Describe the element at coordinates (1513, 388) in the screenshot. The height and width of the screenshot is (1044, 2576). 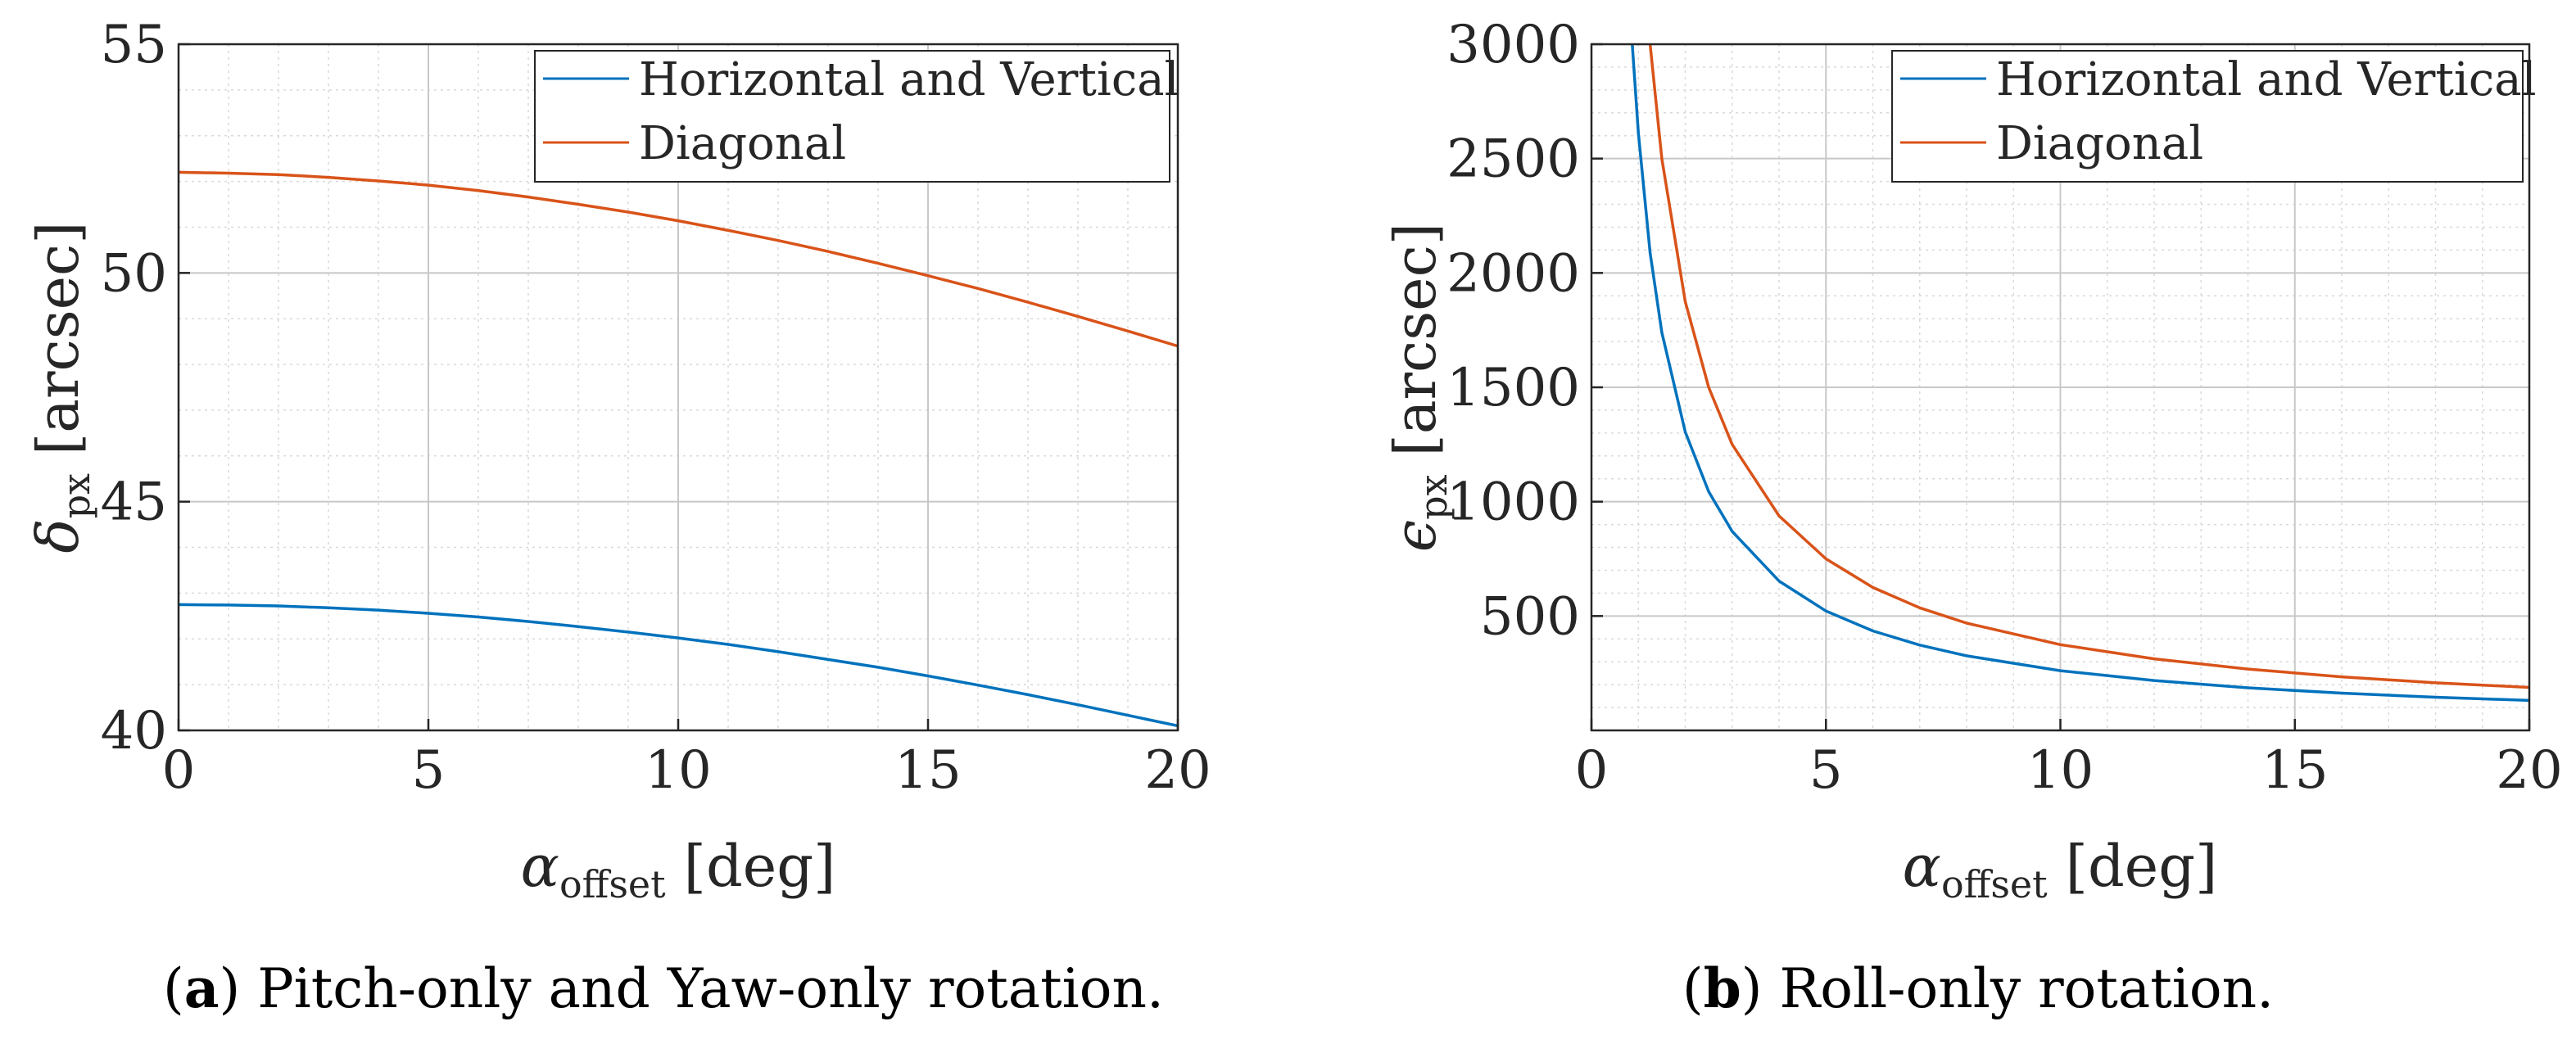
I see `y-tick-label: 1500` at that location.